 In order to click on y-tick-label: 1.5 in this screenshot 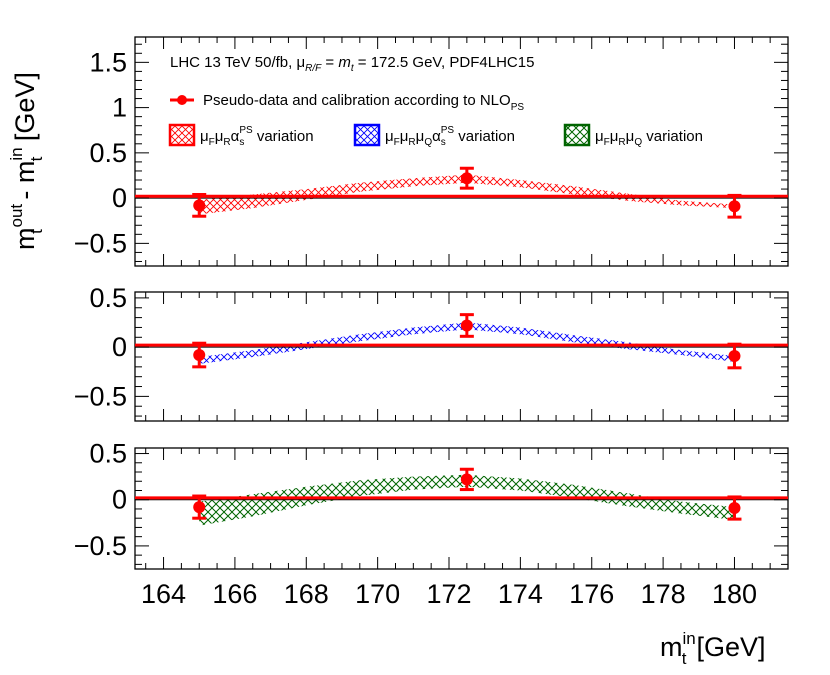, I will do `click(108, 62)`.